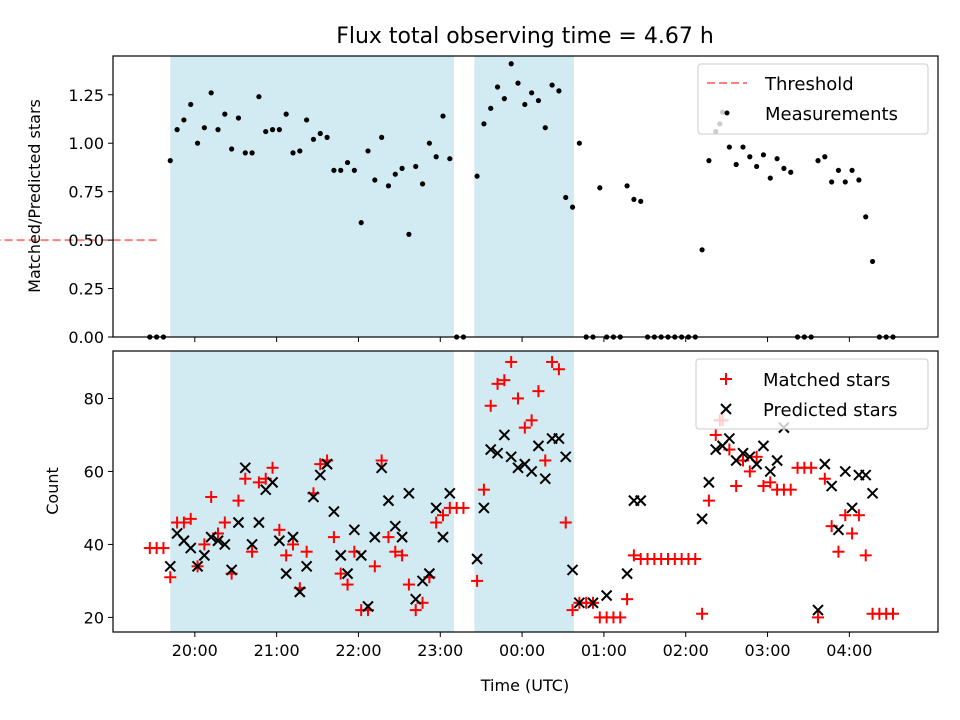 This screenshot has width=960, height=720. I want to click on xtick-label: 00:00, so click(522, 650).